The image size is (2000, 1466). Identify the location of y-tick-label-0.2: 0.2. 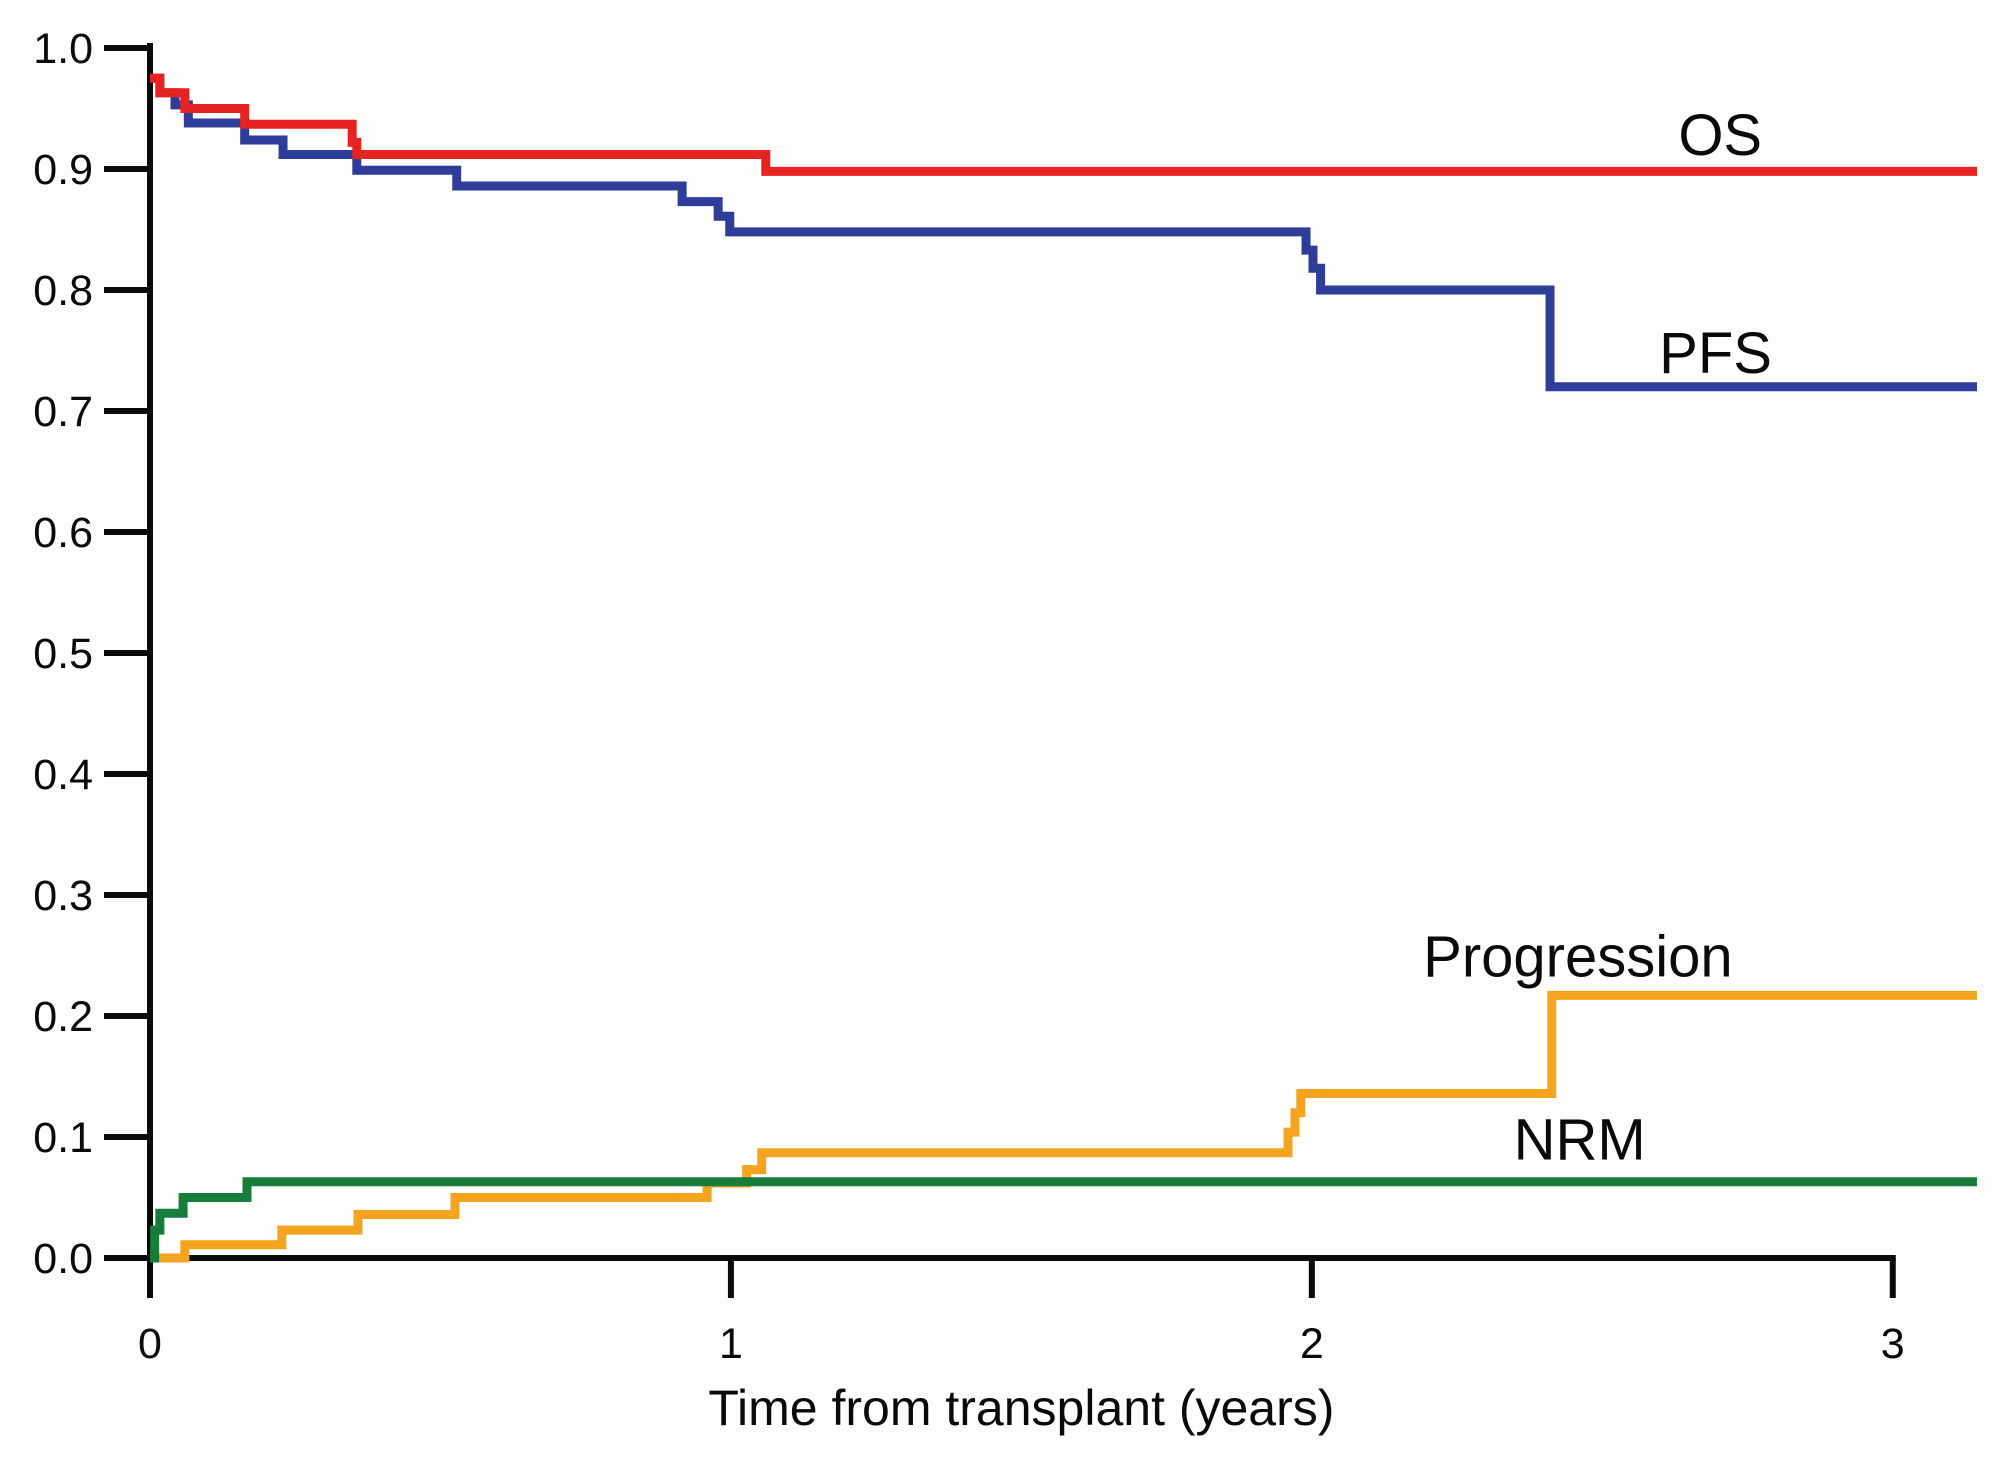
(63, 1017).